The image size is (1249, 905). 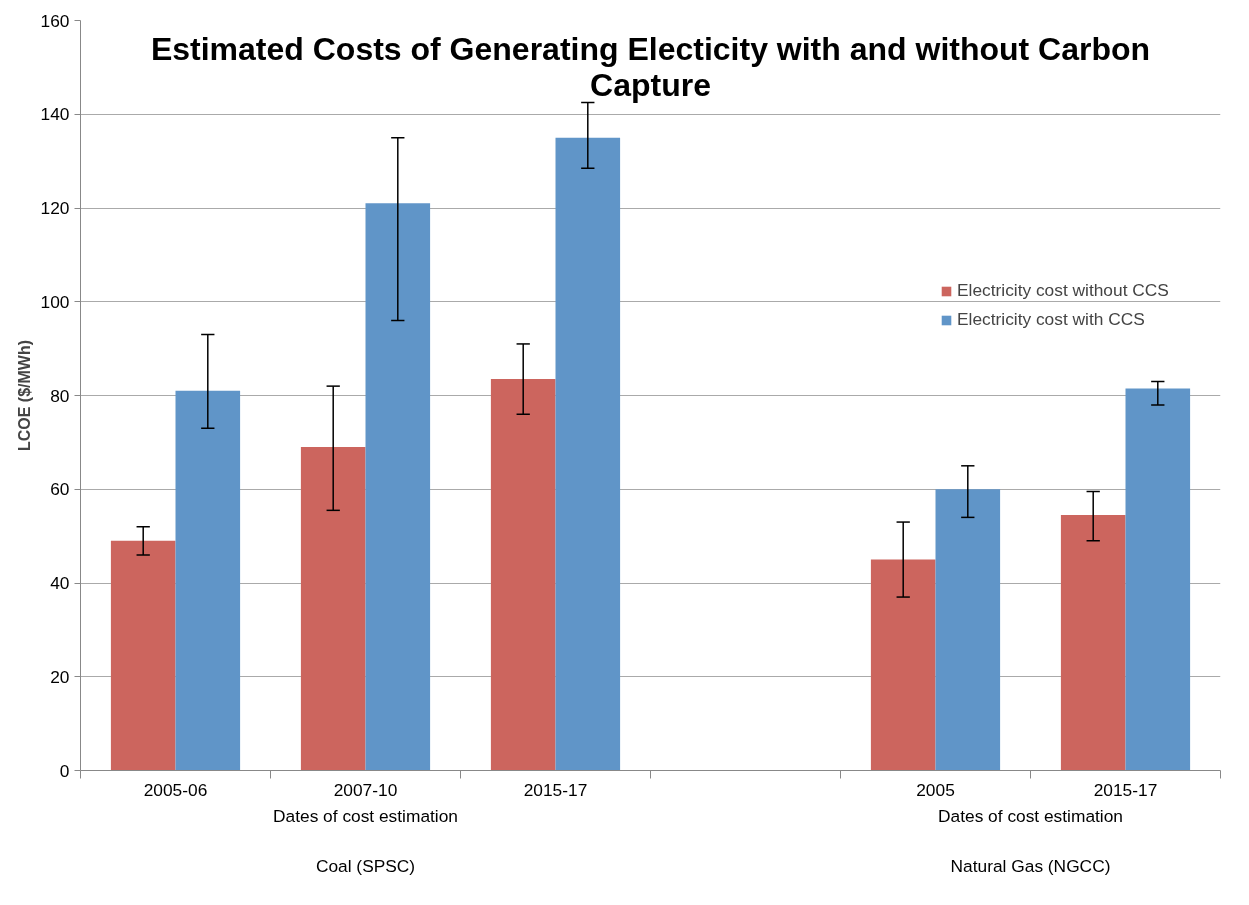 What do you see at coordinates (55, 301) in the screenshot?
I see `y-tick-label: 100` at bounding box center [55, 301].